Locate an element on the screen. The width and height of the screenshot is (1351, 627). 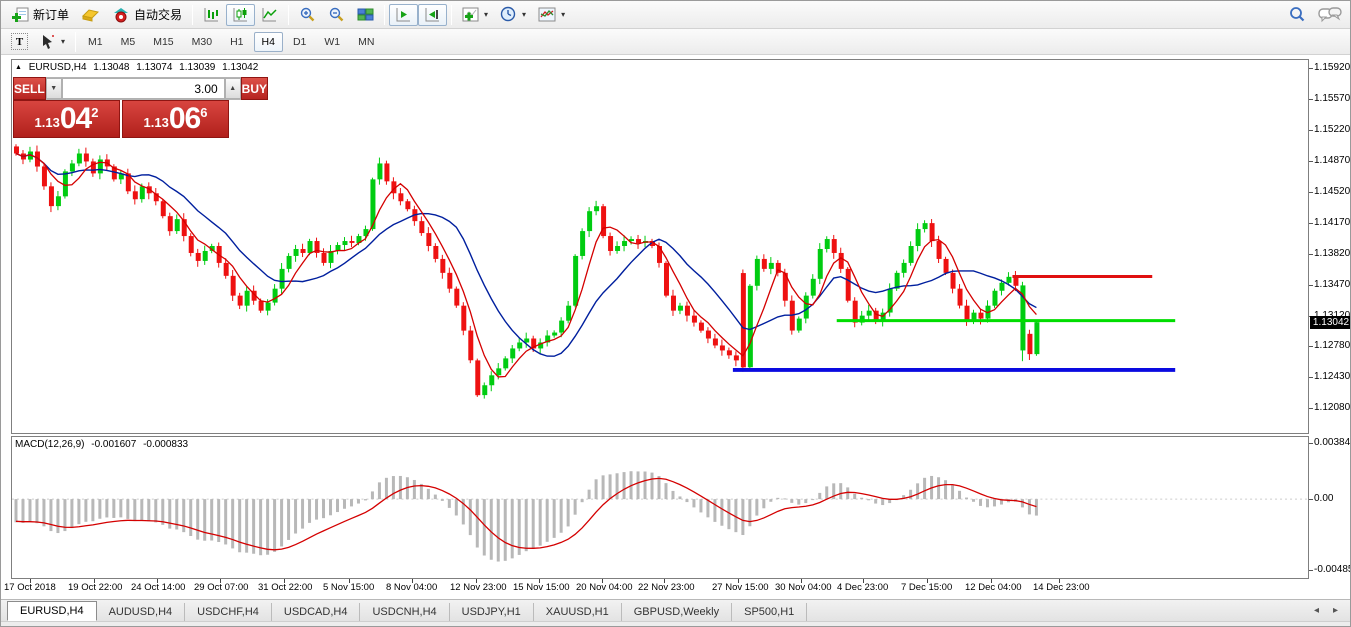
chart-tab-sp500-h1: SP500,H1 is located at coordinates (770, 612).